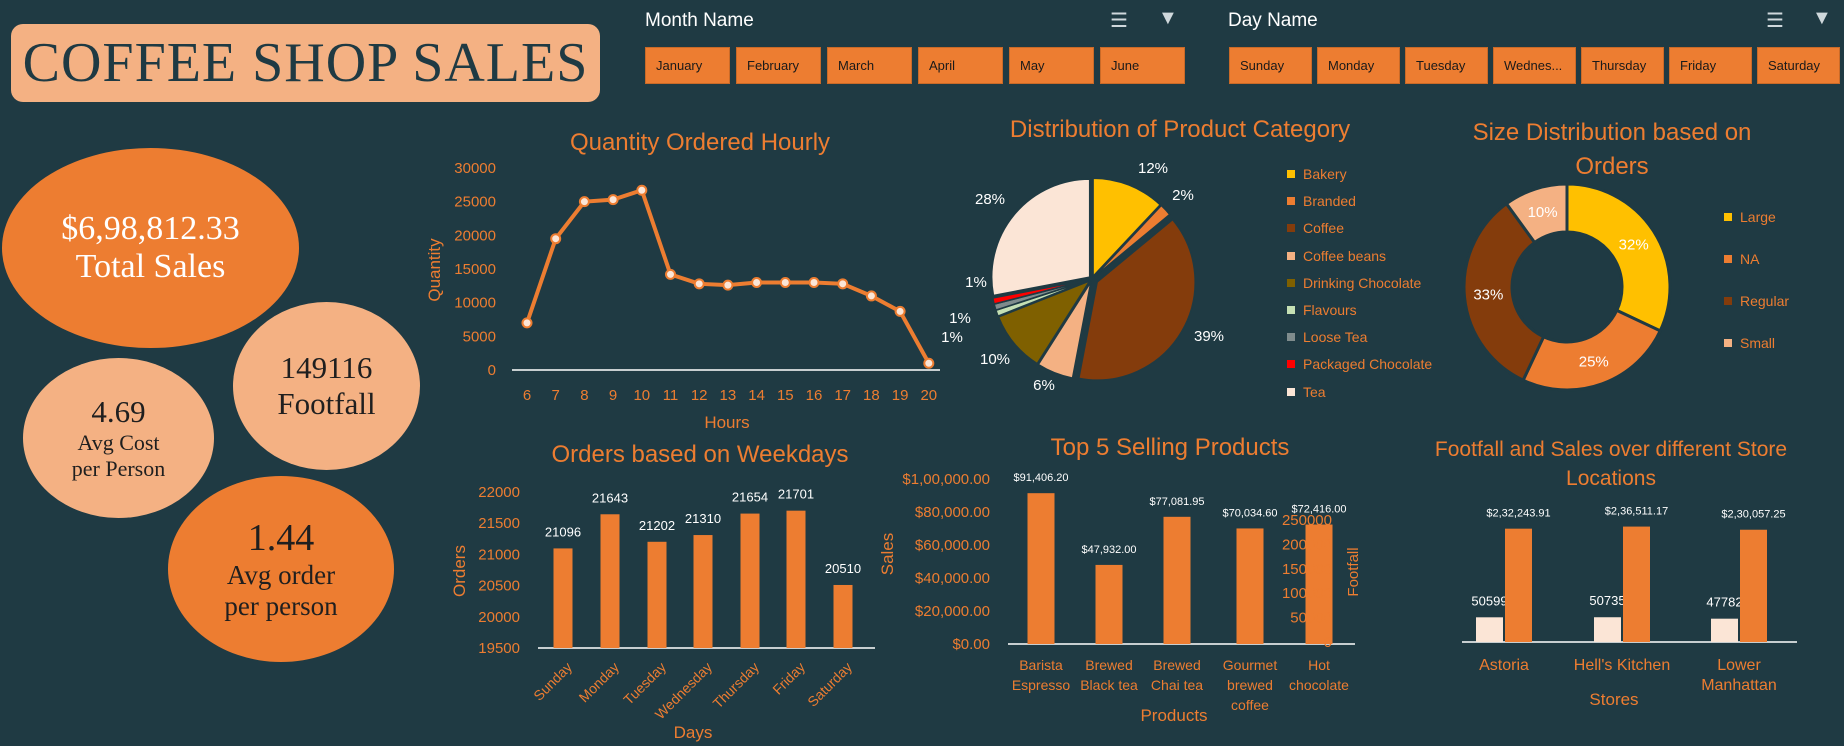 This screenshot has height=746, width=1844. I want to click on legend-label: NA, so click(1750, 259).